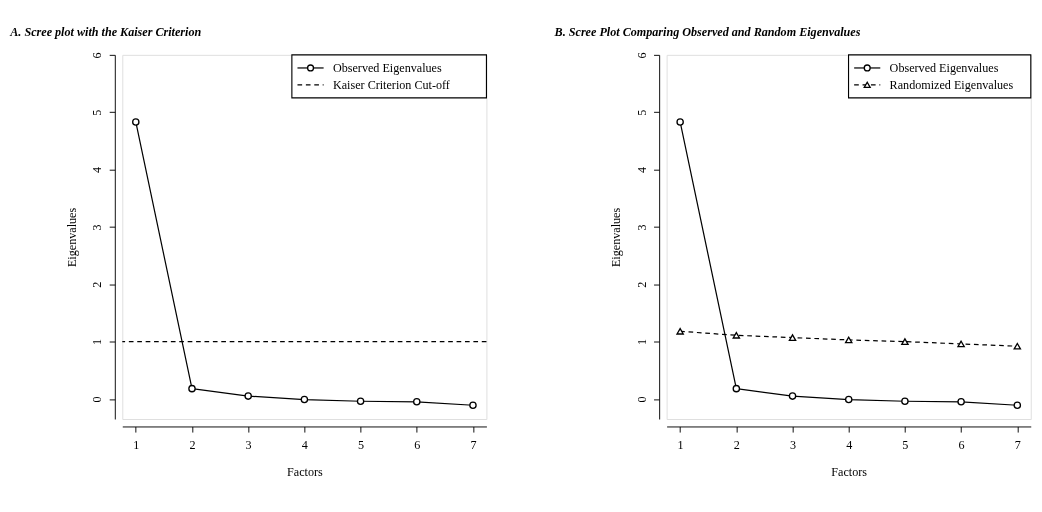 The height and width of the screenshot is (512, 1042). I want to click on chart-title: A. Scree plot with the Kaiser Criterion, so click(105, 31).